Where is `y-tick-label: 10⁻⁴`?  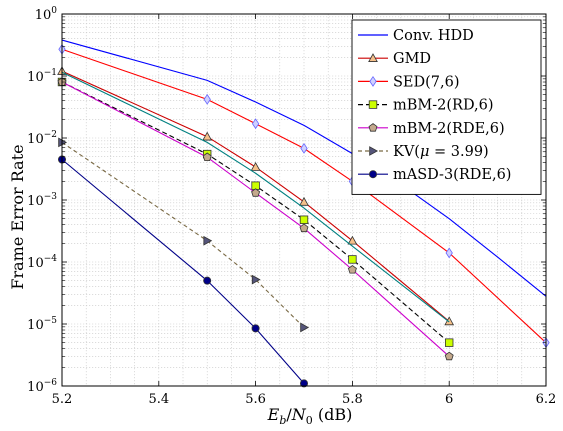
y-tick-label: 10⁻⁴ is located at coordinates (42, 262).